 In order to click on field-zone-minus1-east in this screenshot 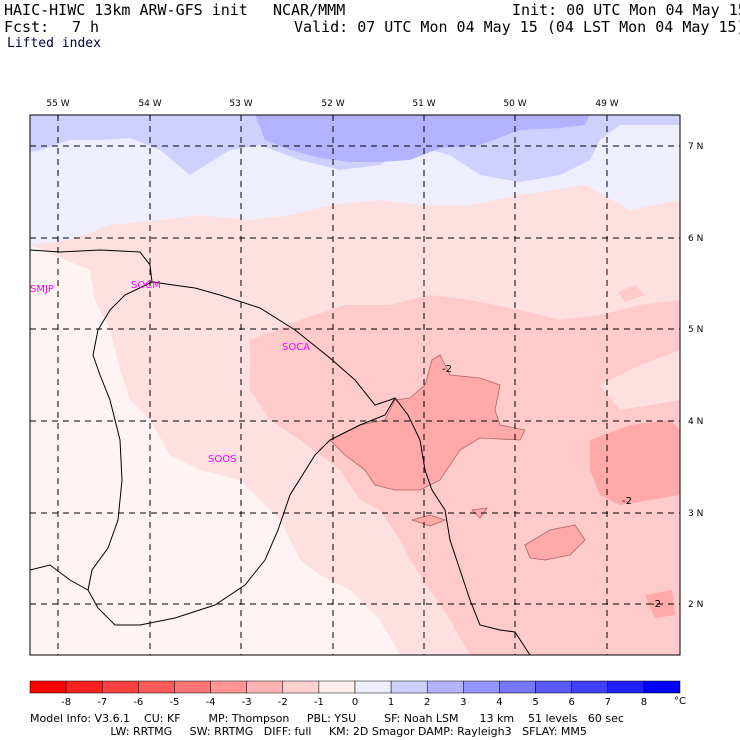, I will do `click(640, 380)`.